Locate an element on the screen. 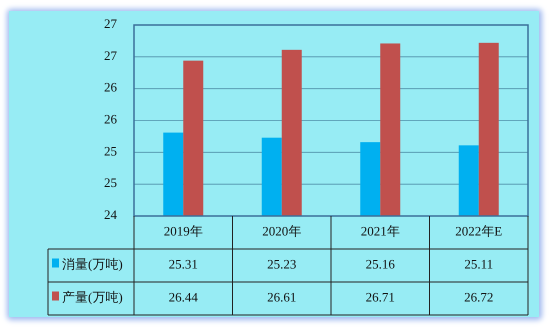  data-label: 26.71 is located at coordinates (380, 296).